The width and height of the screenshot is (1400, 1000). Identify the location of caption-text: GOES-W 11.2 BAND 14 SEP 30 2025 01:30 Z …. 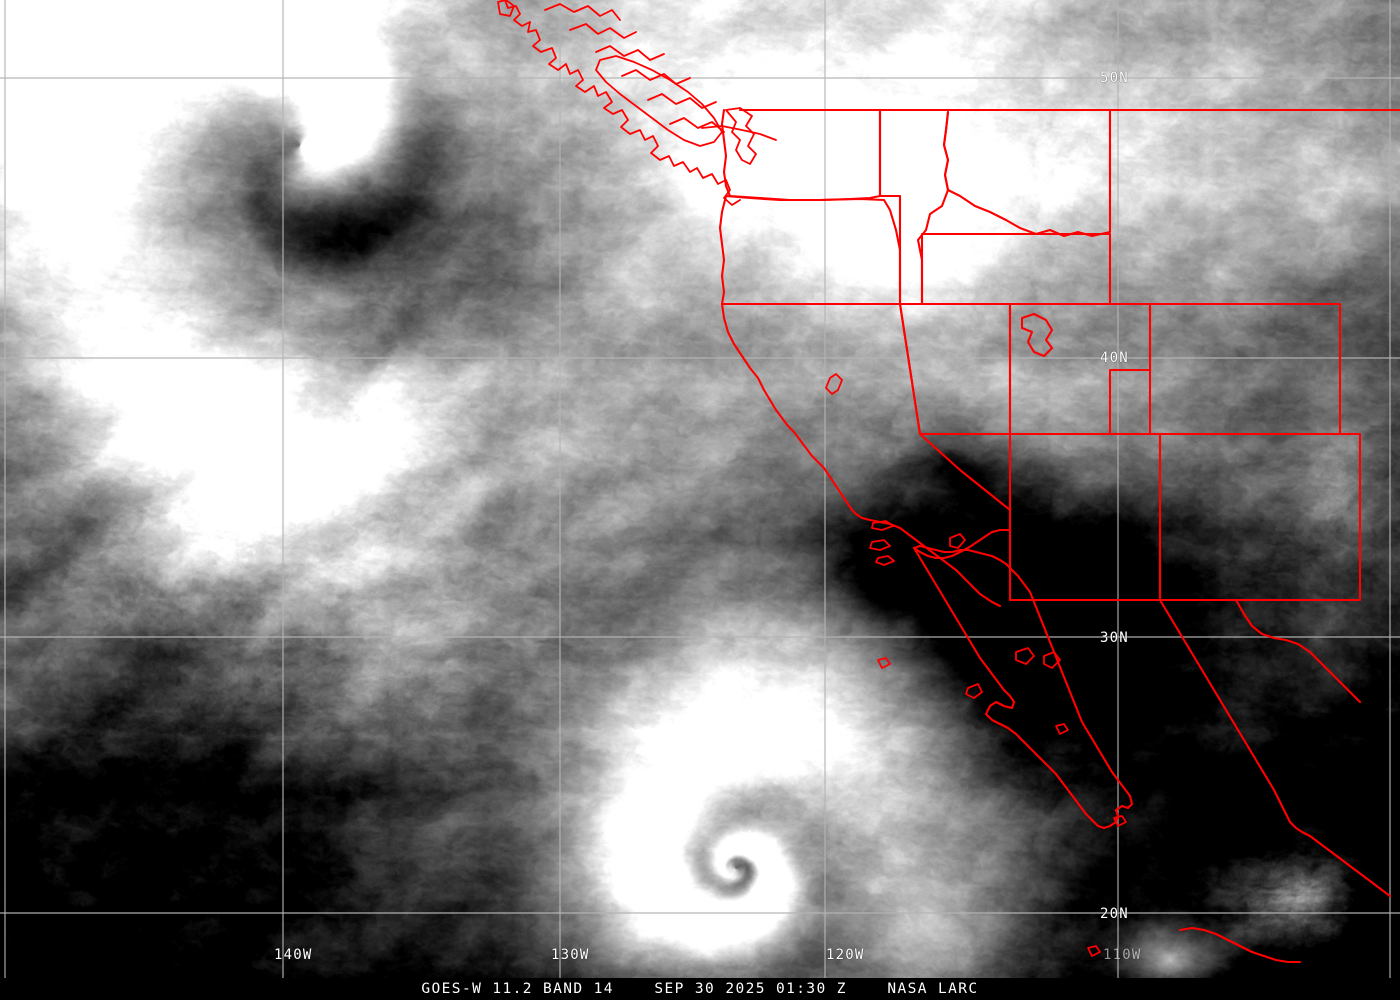
(700, 988).